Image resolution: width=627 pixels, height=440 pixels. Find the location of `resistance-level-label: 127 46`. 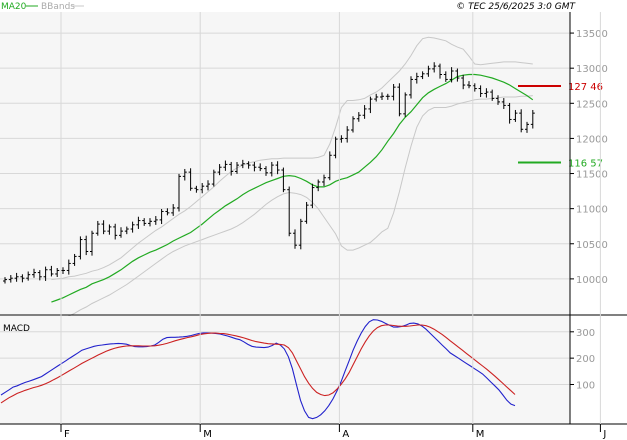

resistance-level-label: 127 46 is located at coordinates (585, 87).